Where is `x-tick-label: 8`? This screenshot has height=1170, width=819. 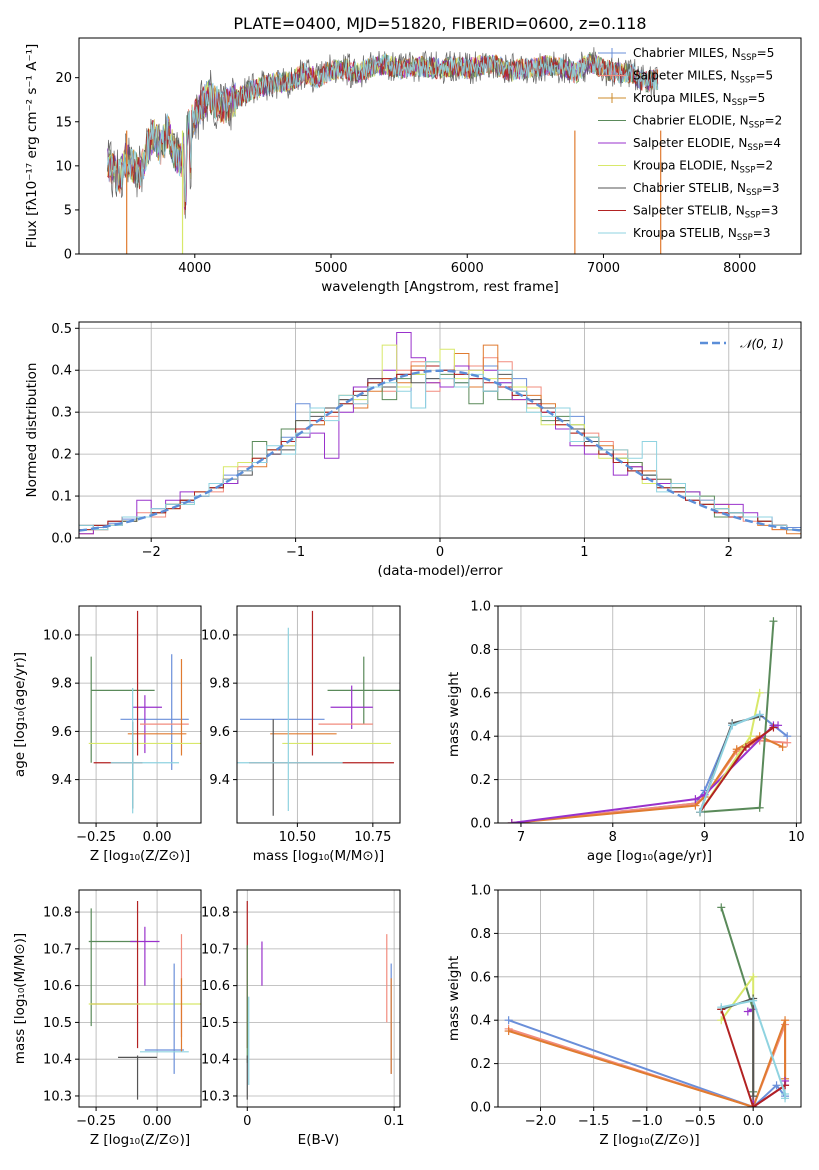 x-tick-label: 8 is located at coordinates (613, 837).